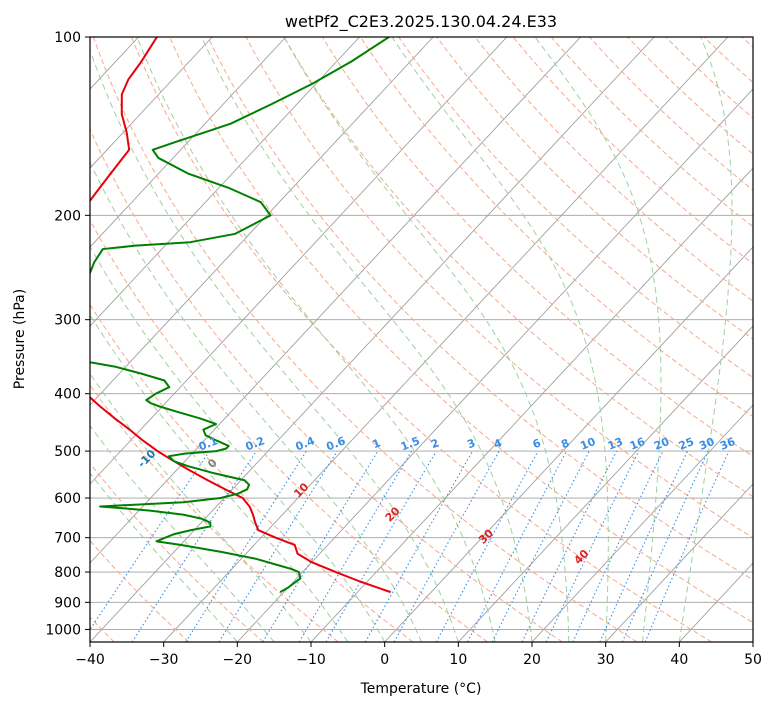 This screenshot has width=775, height=708. I want to click on chart-title: wetPf2_C2E3.2025.130.04.24.E33, so click(421, 22).